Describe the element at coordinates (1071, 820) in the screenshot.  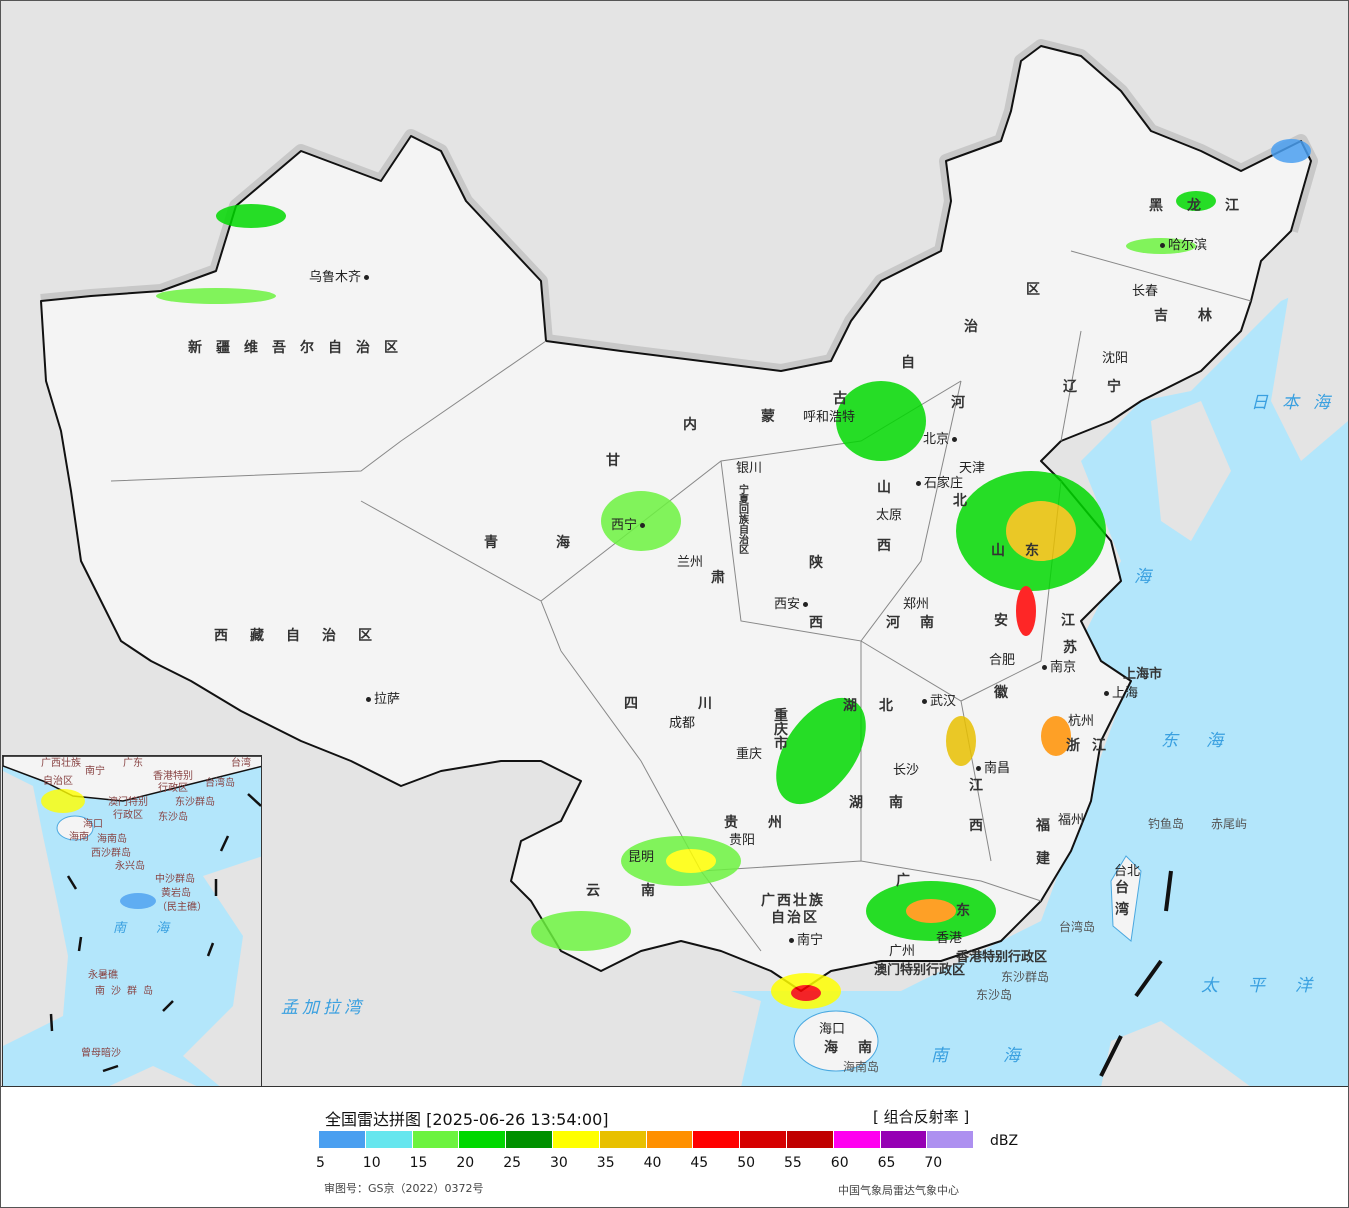
I see `city-fuzhou: 福州` at that location.